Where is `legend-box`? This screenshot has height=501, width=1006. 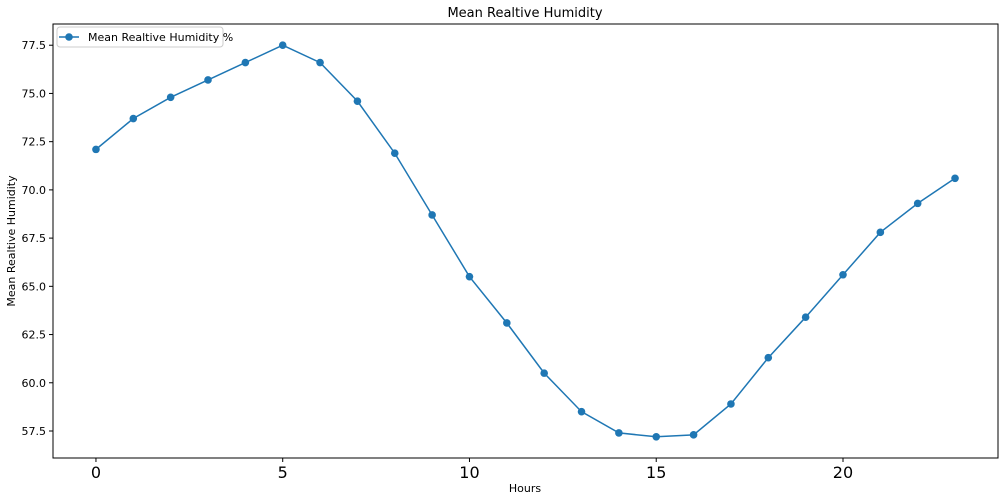
legend-box is located at coordinates (140, 37).